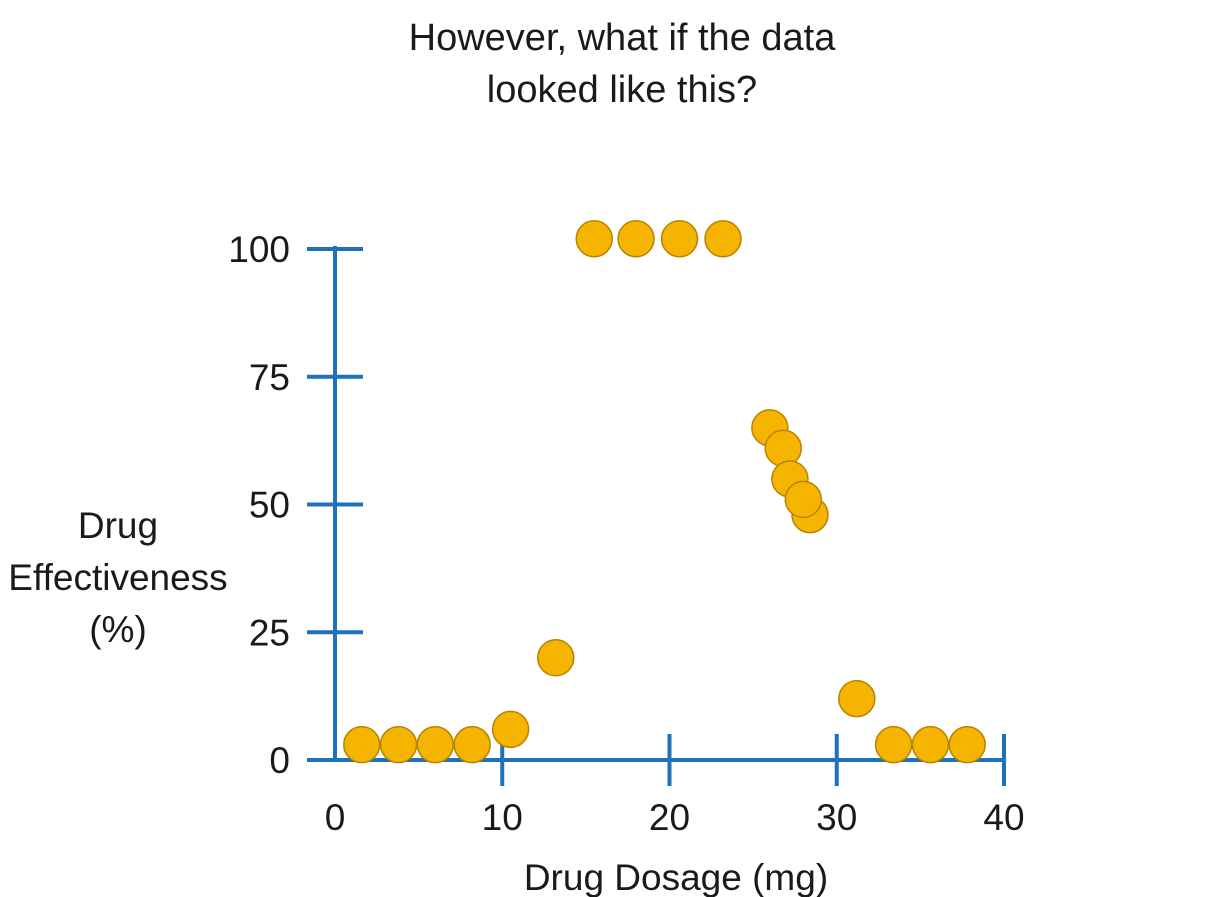  I want to click on x-tick-label: 30, so click(836, 817).